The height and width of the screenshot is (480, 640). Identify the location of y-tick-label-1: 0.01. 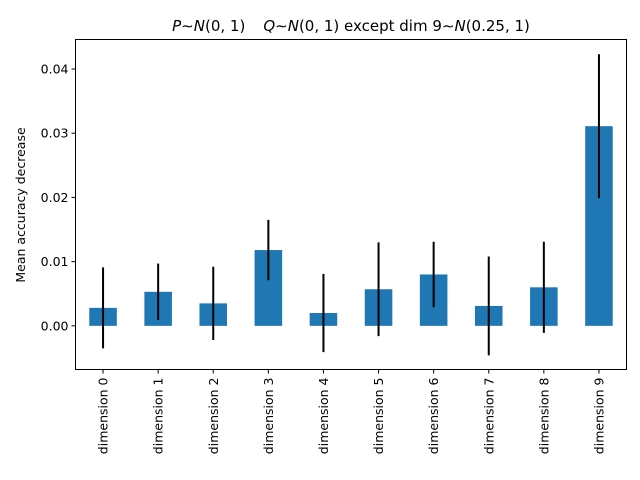
(55, 261).